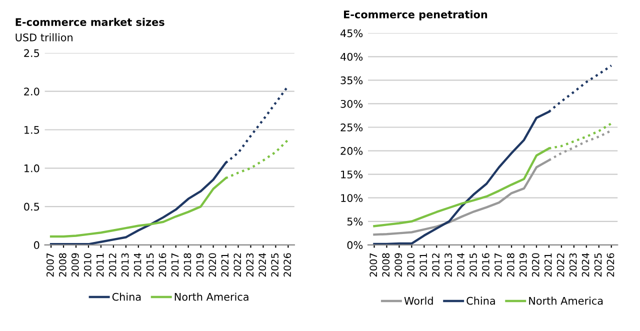 This screenshot has width=640, height=331. What do you see at coordinates (351, 127) in the screenshot?
I see `y-tick-label: 25%` at bounding box center [351, 127].